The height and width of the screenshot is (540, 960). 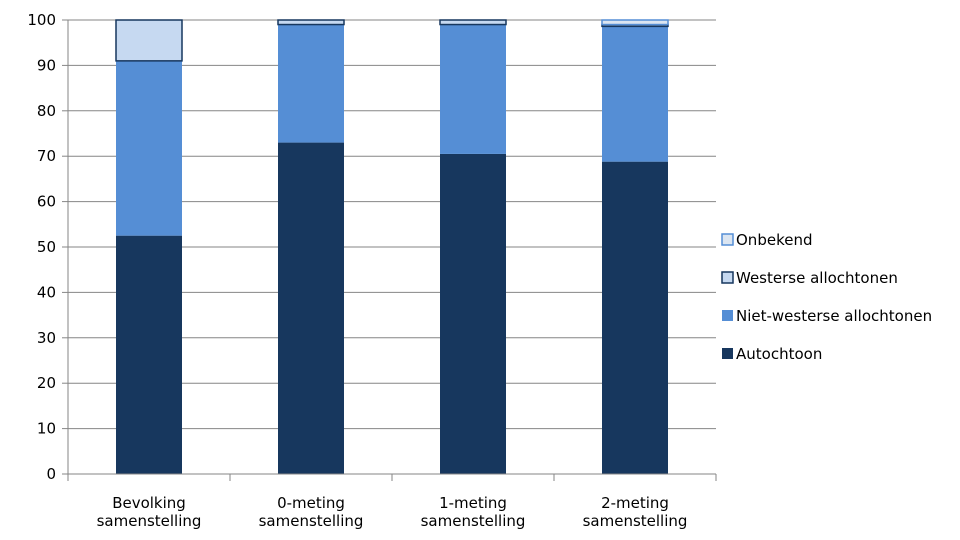 What do you see at coordinates (46, 292) in the screenshot?
I see `y-tick-label: 40` at bounding box center [46, 292].